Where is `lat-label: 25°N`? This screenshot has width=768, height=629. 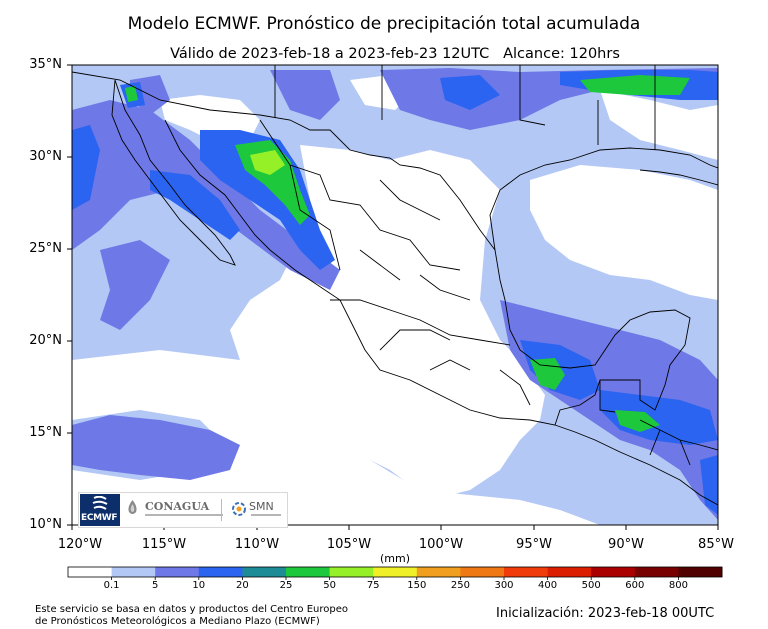
lat-label: 25°N is located at coordinates (45, 248).